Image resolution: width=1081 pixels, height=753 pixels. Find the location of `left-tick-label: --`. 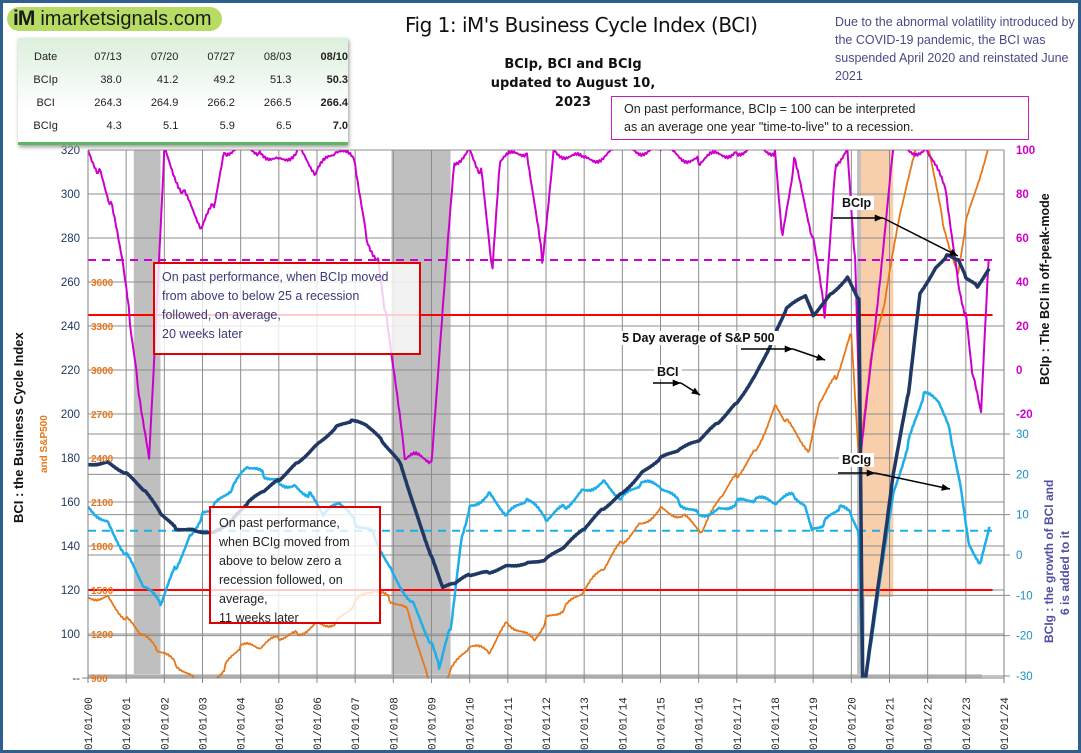

left-tick-label: -- is located at coordinates (76, 679).